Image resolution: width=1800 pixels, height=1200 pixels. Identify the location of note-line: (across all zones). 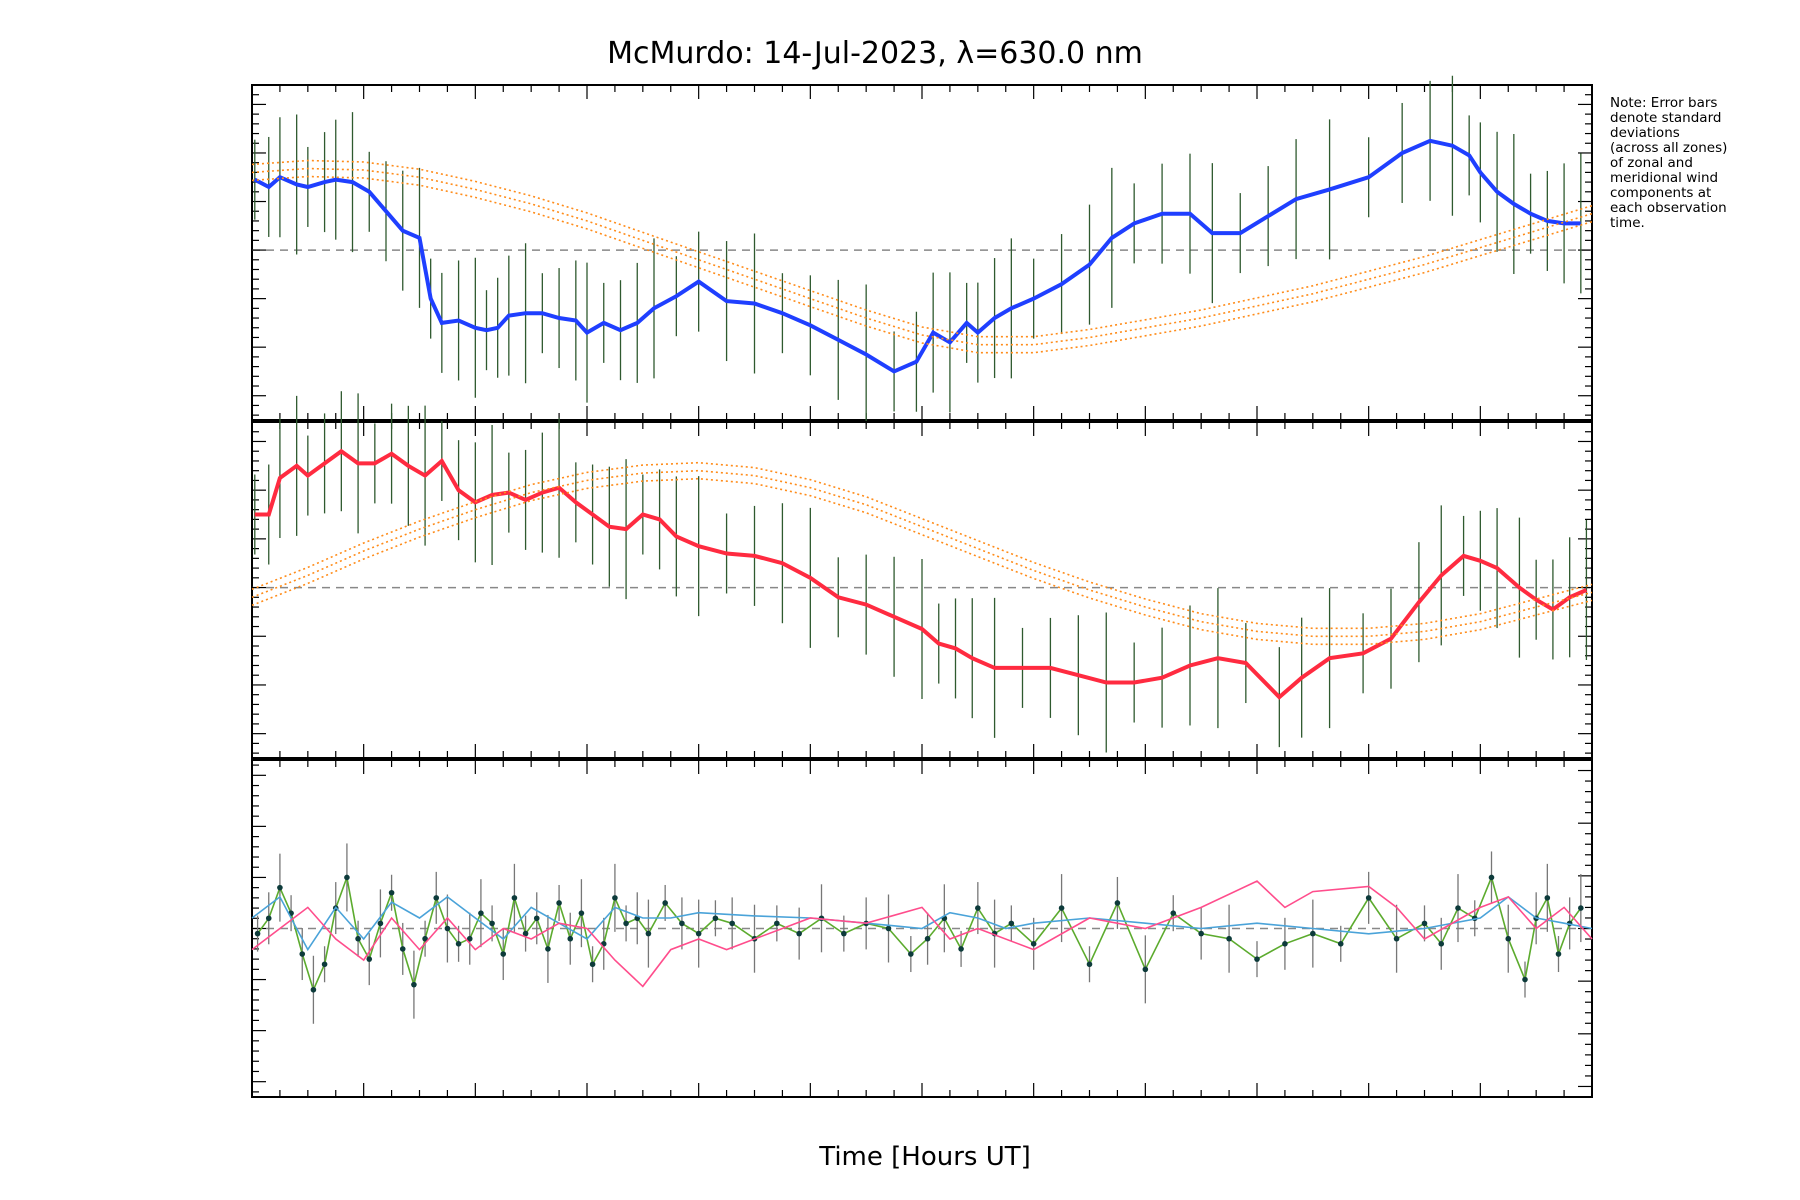
(1668, 148).